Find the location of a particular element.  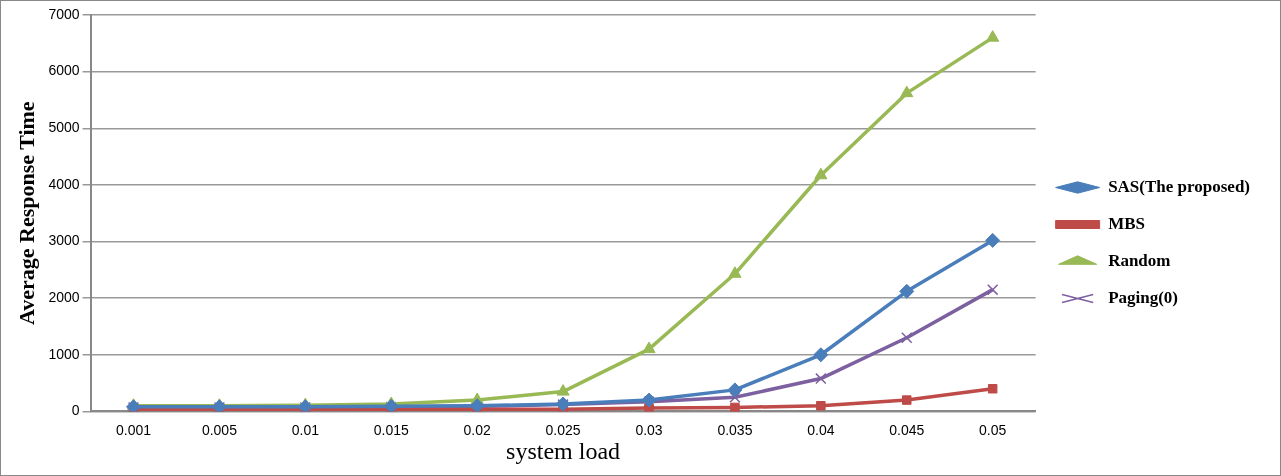

x-tick-label: 0.05 is located at coordinates (993, 429).